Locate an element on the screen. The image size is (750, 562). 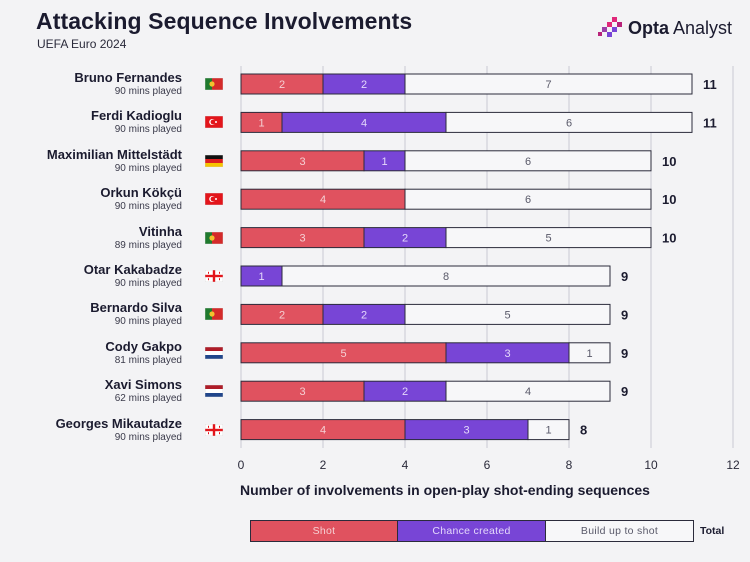
x-tick-label: 2 is located at coordinates (323, 465).